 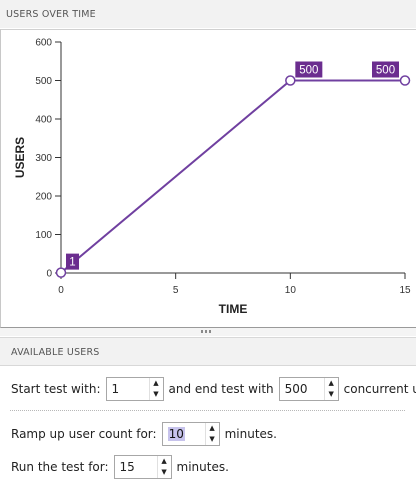 I want to click on ramp-minutes-arrows: ▲ ▼, so click(x=211, y=434).